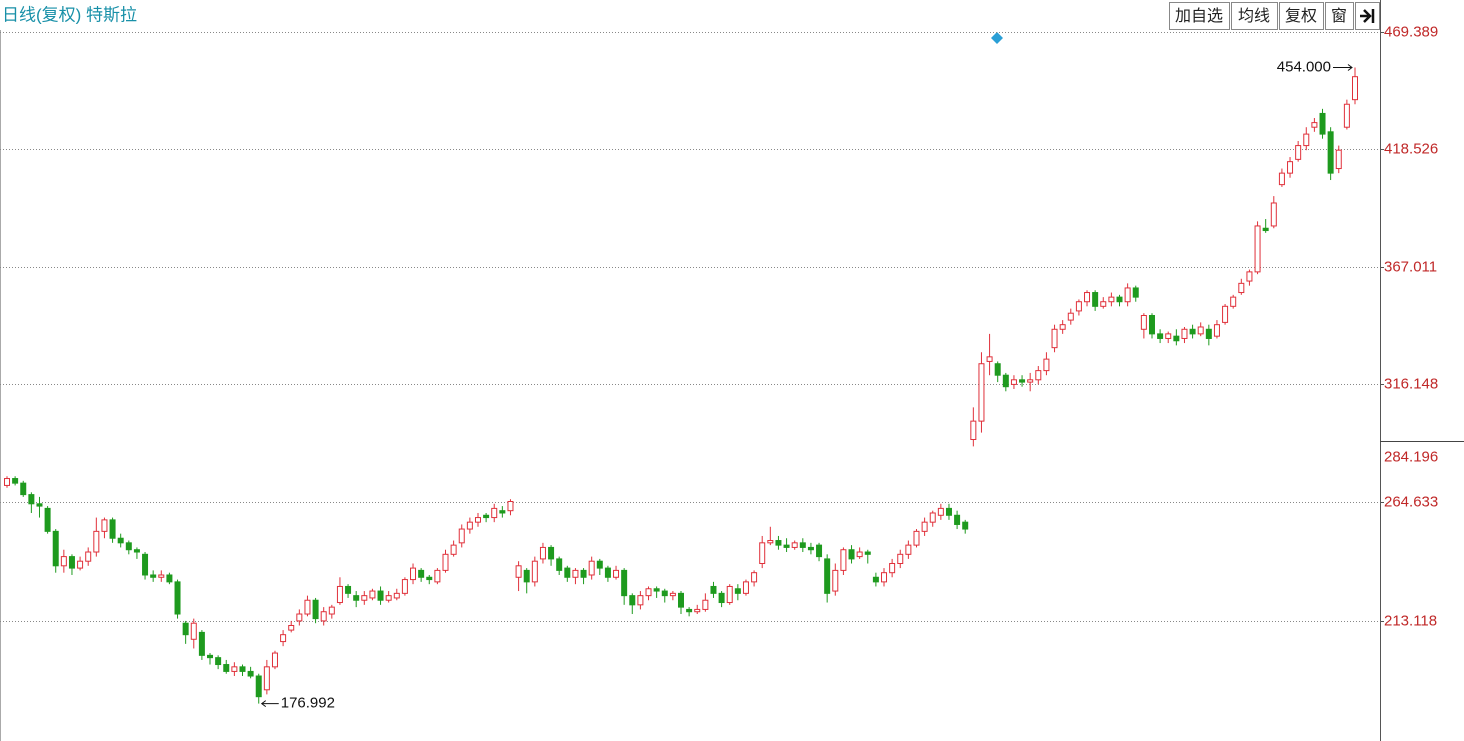 The width and height of the screenshot is (1464, 741). Describe the element at coordinates (1343, 67) in the screenshot. I see `max-arrow` at that location.